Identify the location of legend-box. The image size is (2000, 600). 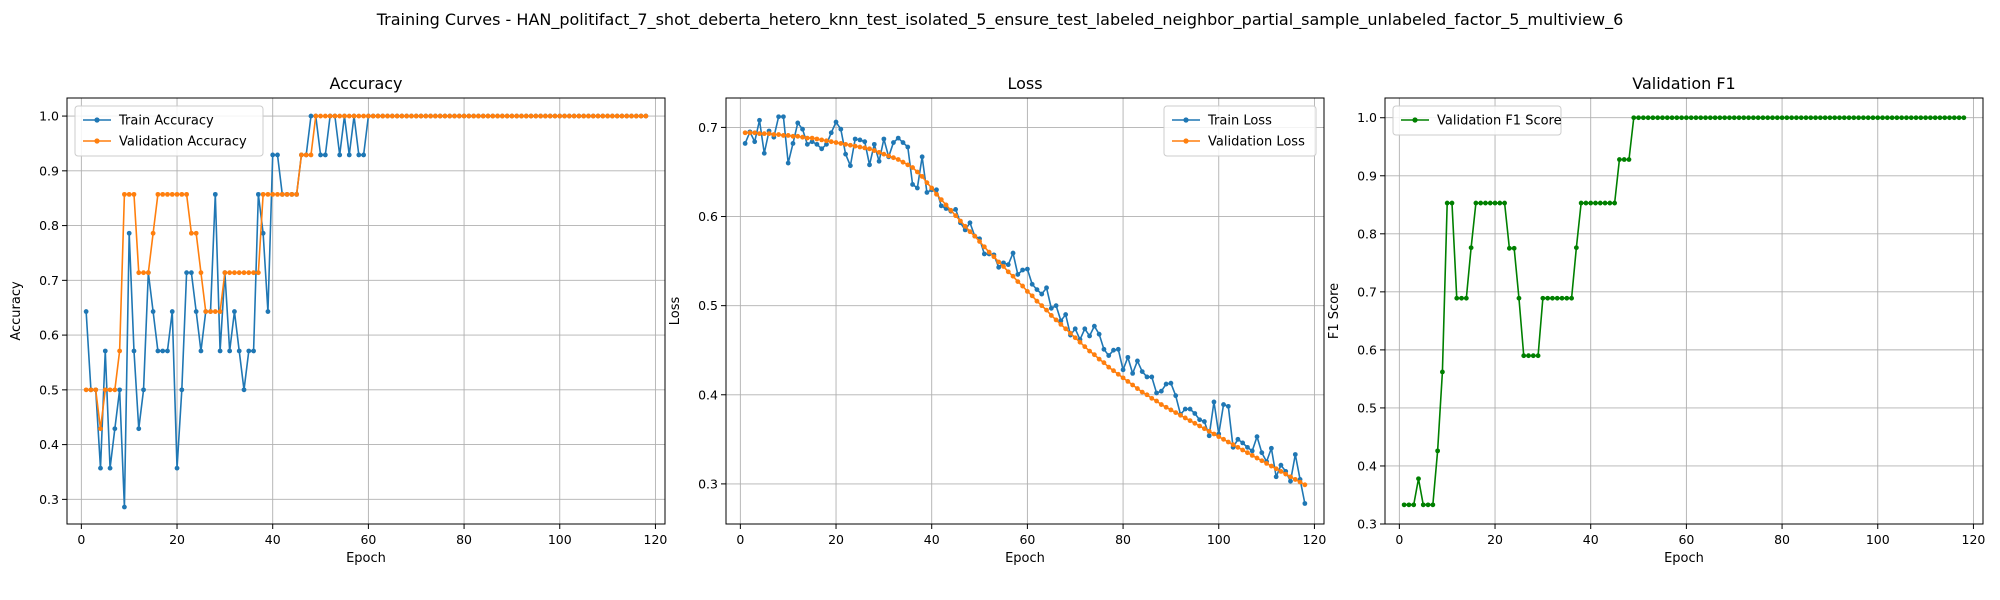
(1240, 131).